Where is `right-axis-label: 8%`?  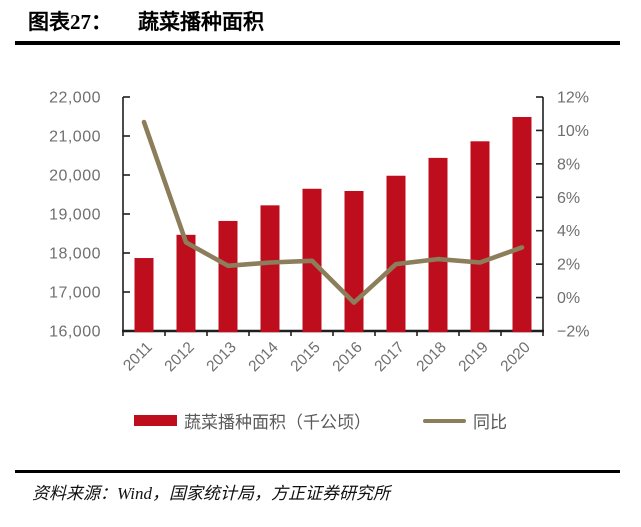
right-axis-label: 8% is located at coordinates (568, 164).